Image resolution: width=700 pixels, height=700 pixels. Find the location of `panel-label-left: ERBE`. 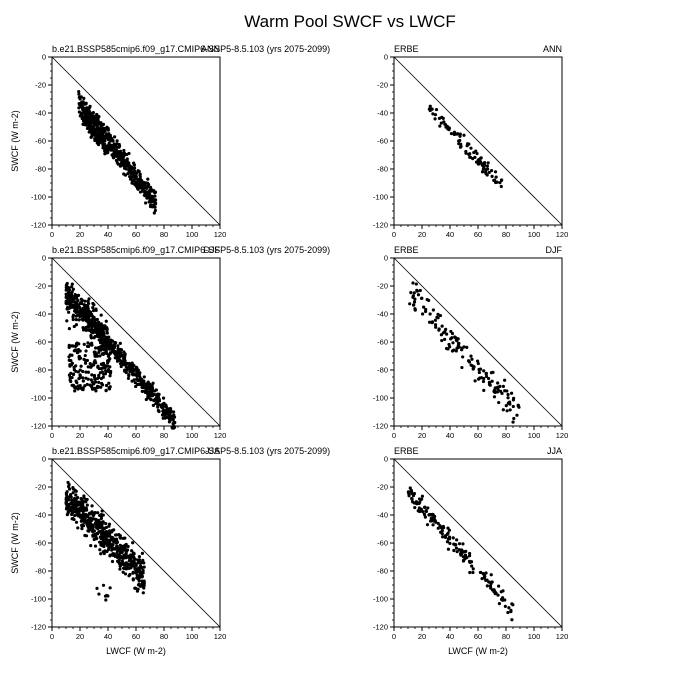

panel-label-left: ERBE is located at coordinates (406, 250).